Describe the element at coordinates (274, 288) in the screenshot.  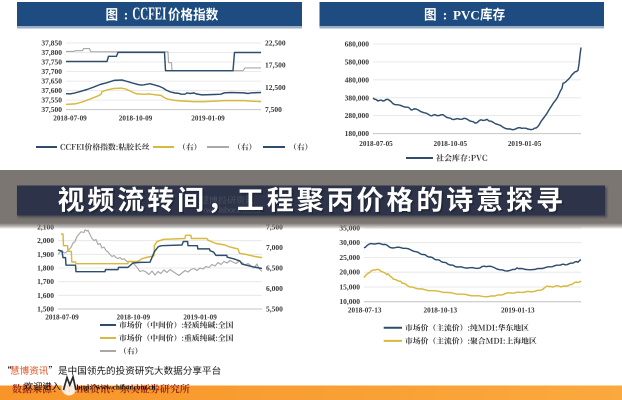
I see `svg-text: 6,000` at that location.